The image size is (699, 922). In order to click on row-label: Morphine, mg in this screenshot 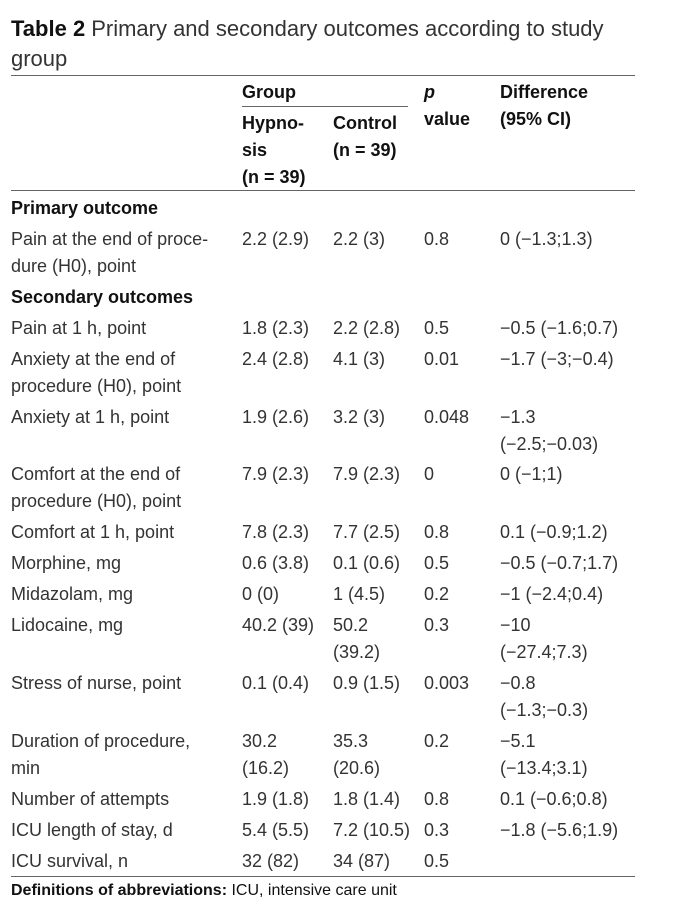, I will do `click(66, 563)`.